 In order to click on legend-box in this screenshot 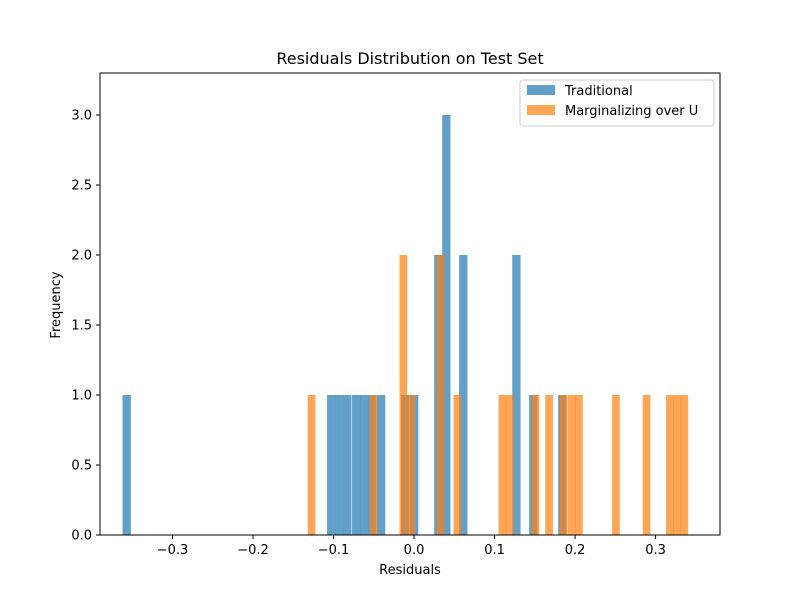, I will do `click(617, 103)`.